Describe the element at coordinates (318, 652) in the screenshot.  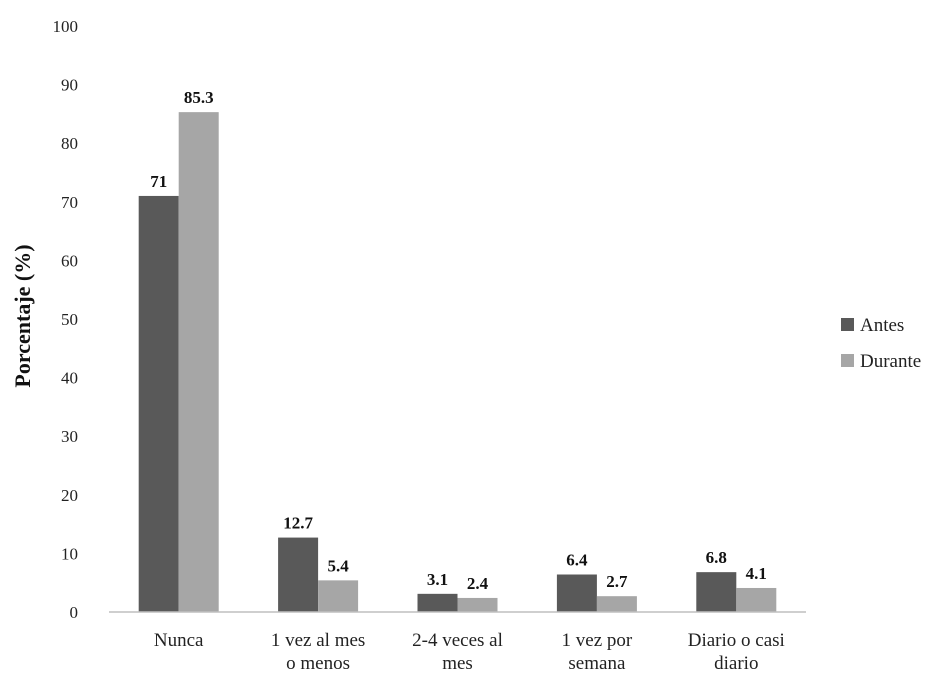
I see `x-category-label: 1 vez al mes o menos` at that location.